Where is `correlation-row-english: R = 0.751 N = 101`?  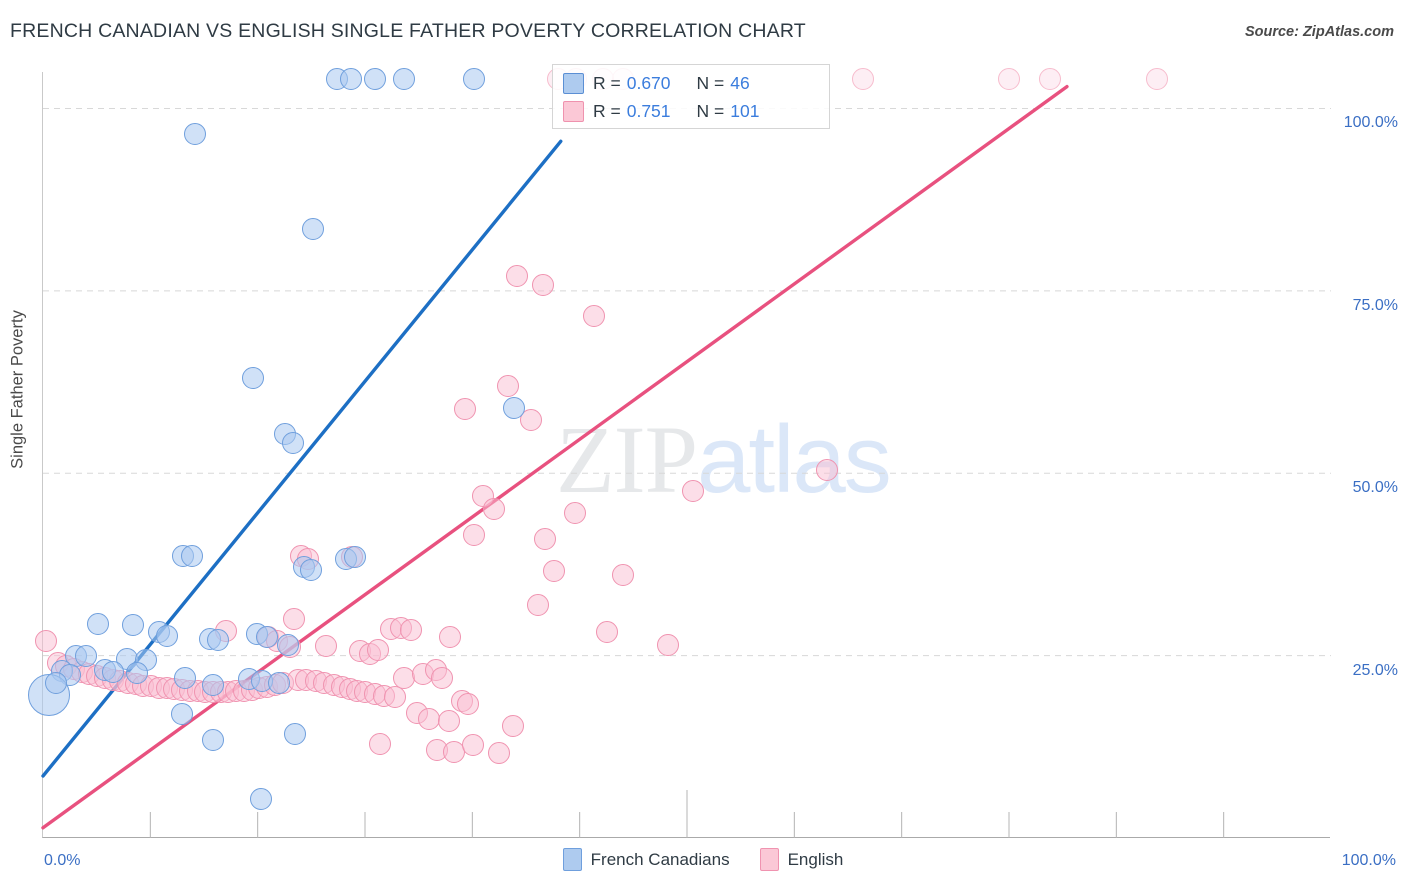 correlation-row-english: R = 0.751 N = 101 is located at coordinates (691, 111).